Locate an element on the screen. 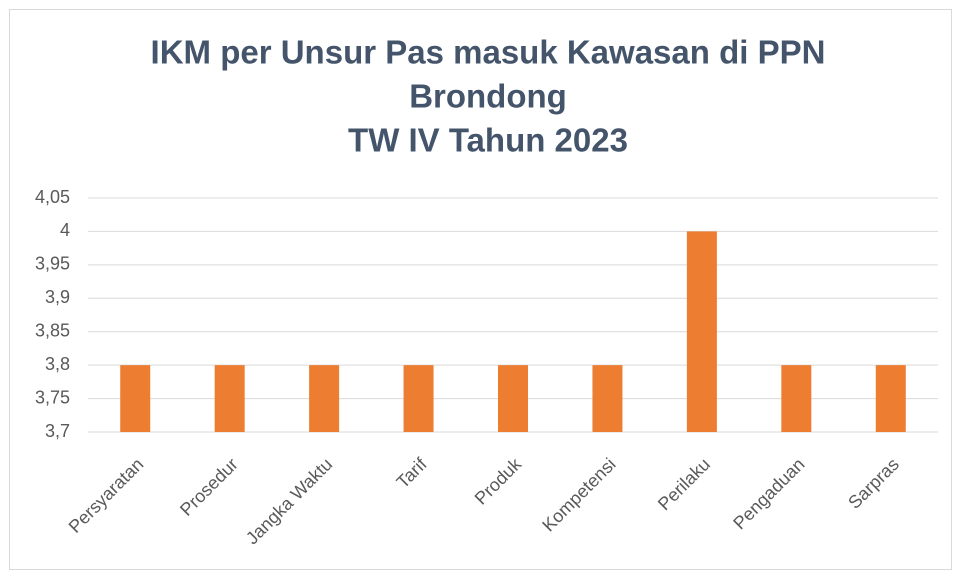 The height and width of the screenshot is (576, 955). y-tick-label: 3,8 is located at coordinates (57, 364).